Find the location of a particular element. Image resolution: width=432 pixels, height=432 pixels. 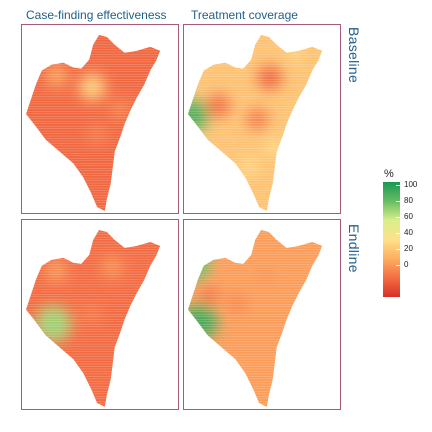

hotspot-core is located at coordinates (193, 265).